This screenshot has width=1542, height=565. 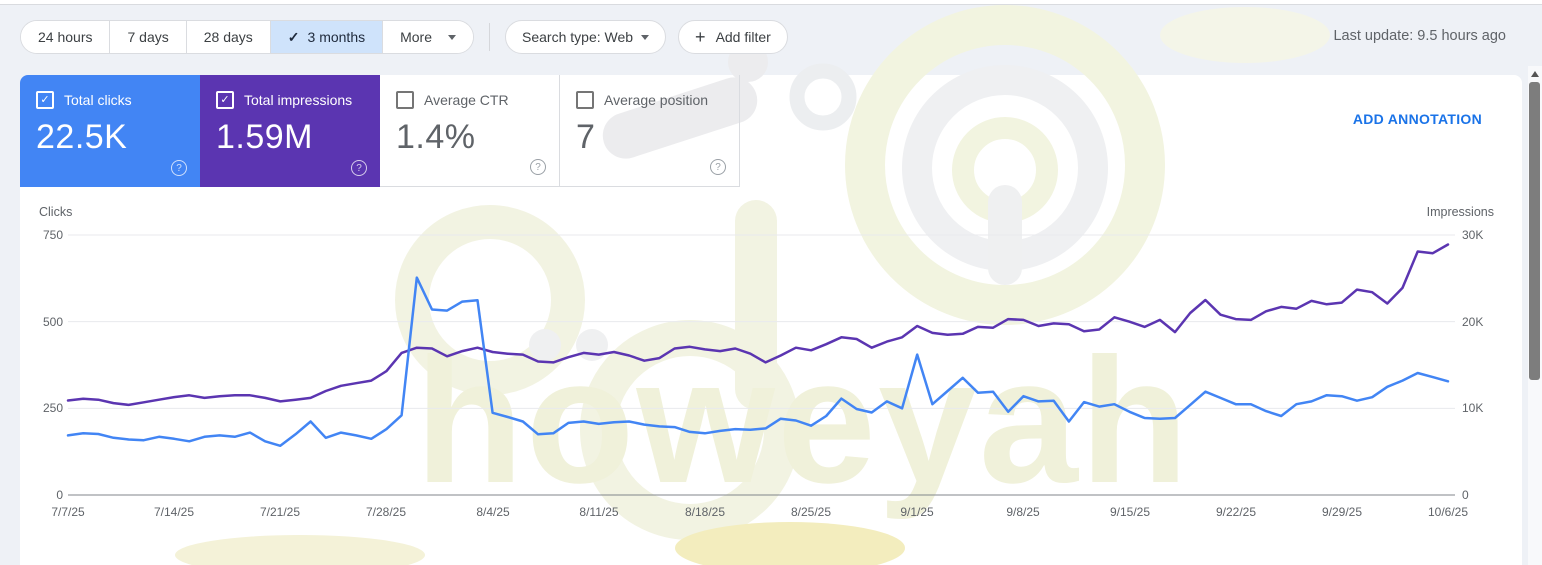 What do you see at coordinates (1448, 512) in the screenshot?
I see `x-axis-label: 10/6/25` at bounding box center [1448, 512].